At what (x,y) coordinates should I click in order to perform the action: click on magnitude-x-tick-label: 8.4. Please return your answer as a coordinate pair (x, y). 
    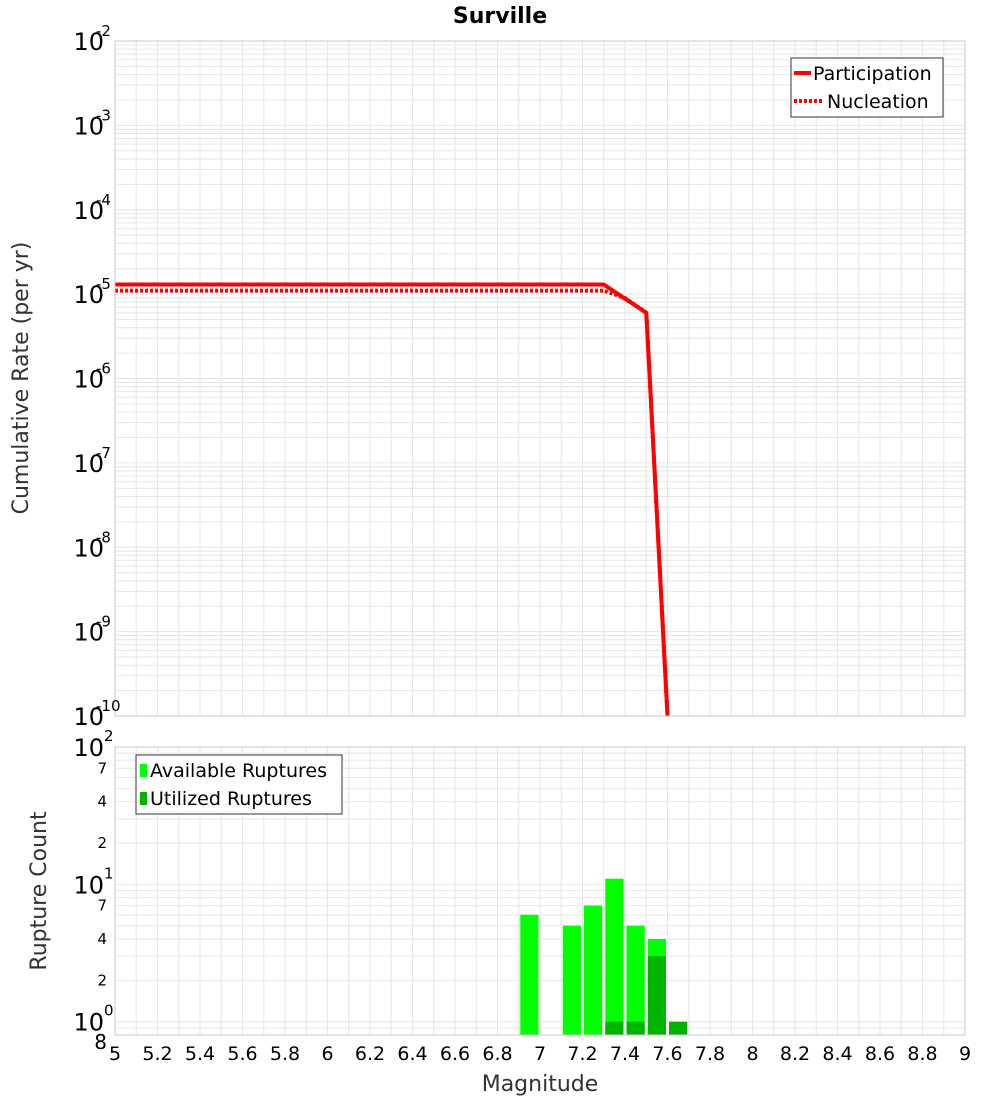
    Looking at the image, I should click on (837, 1054).